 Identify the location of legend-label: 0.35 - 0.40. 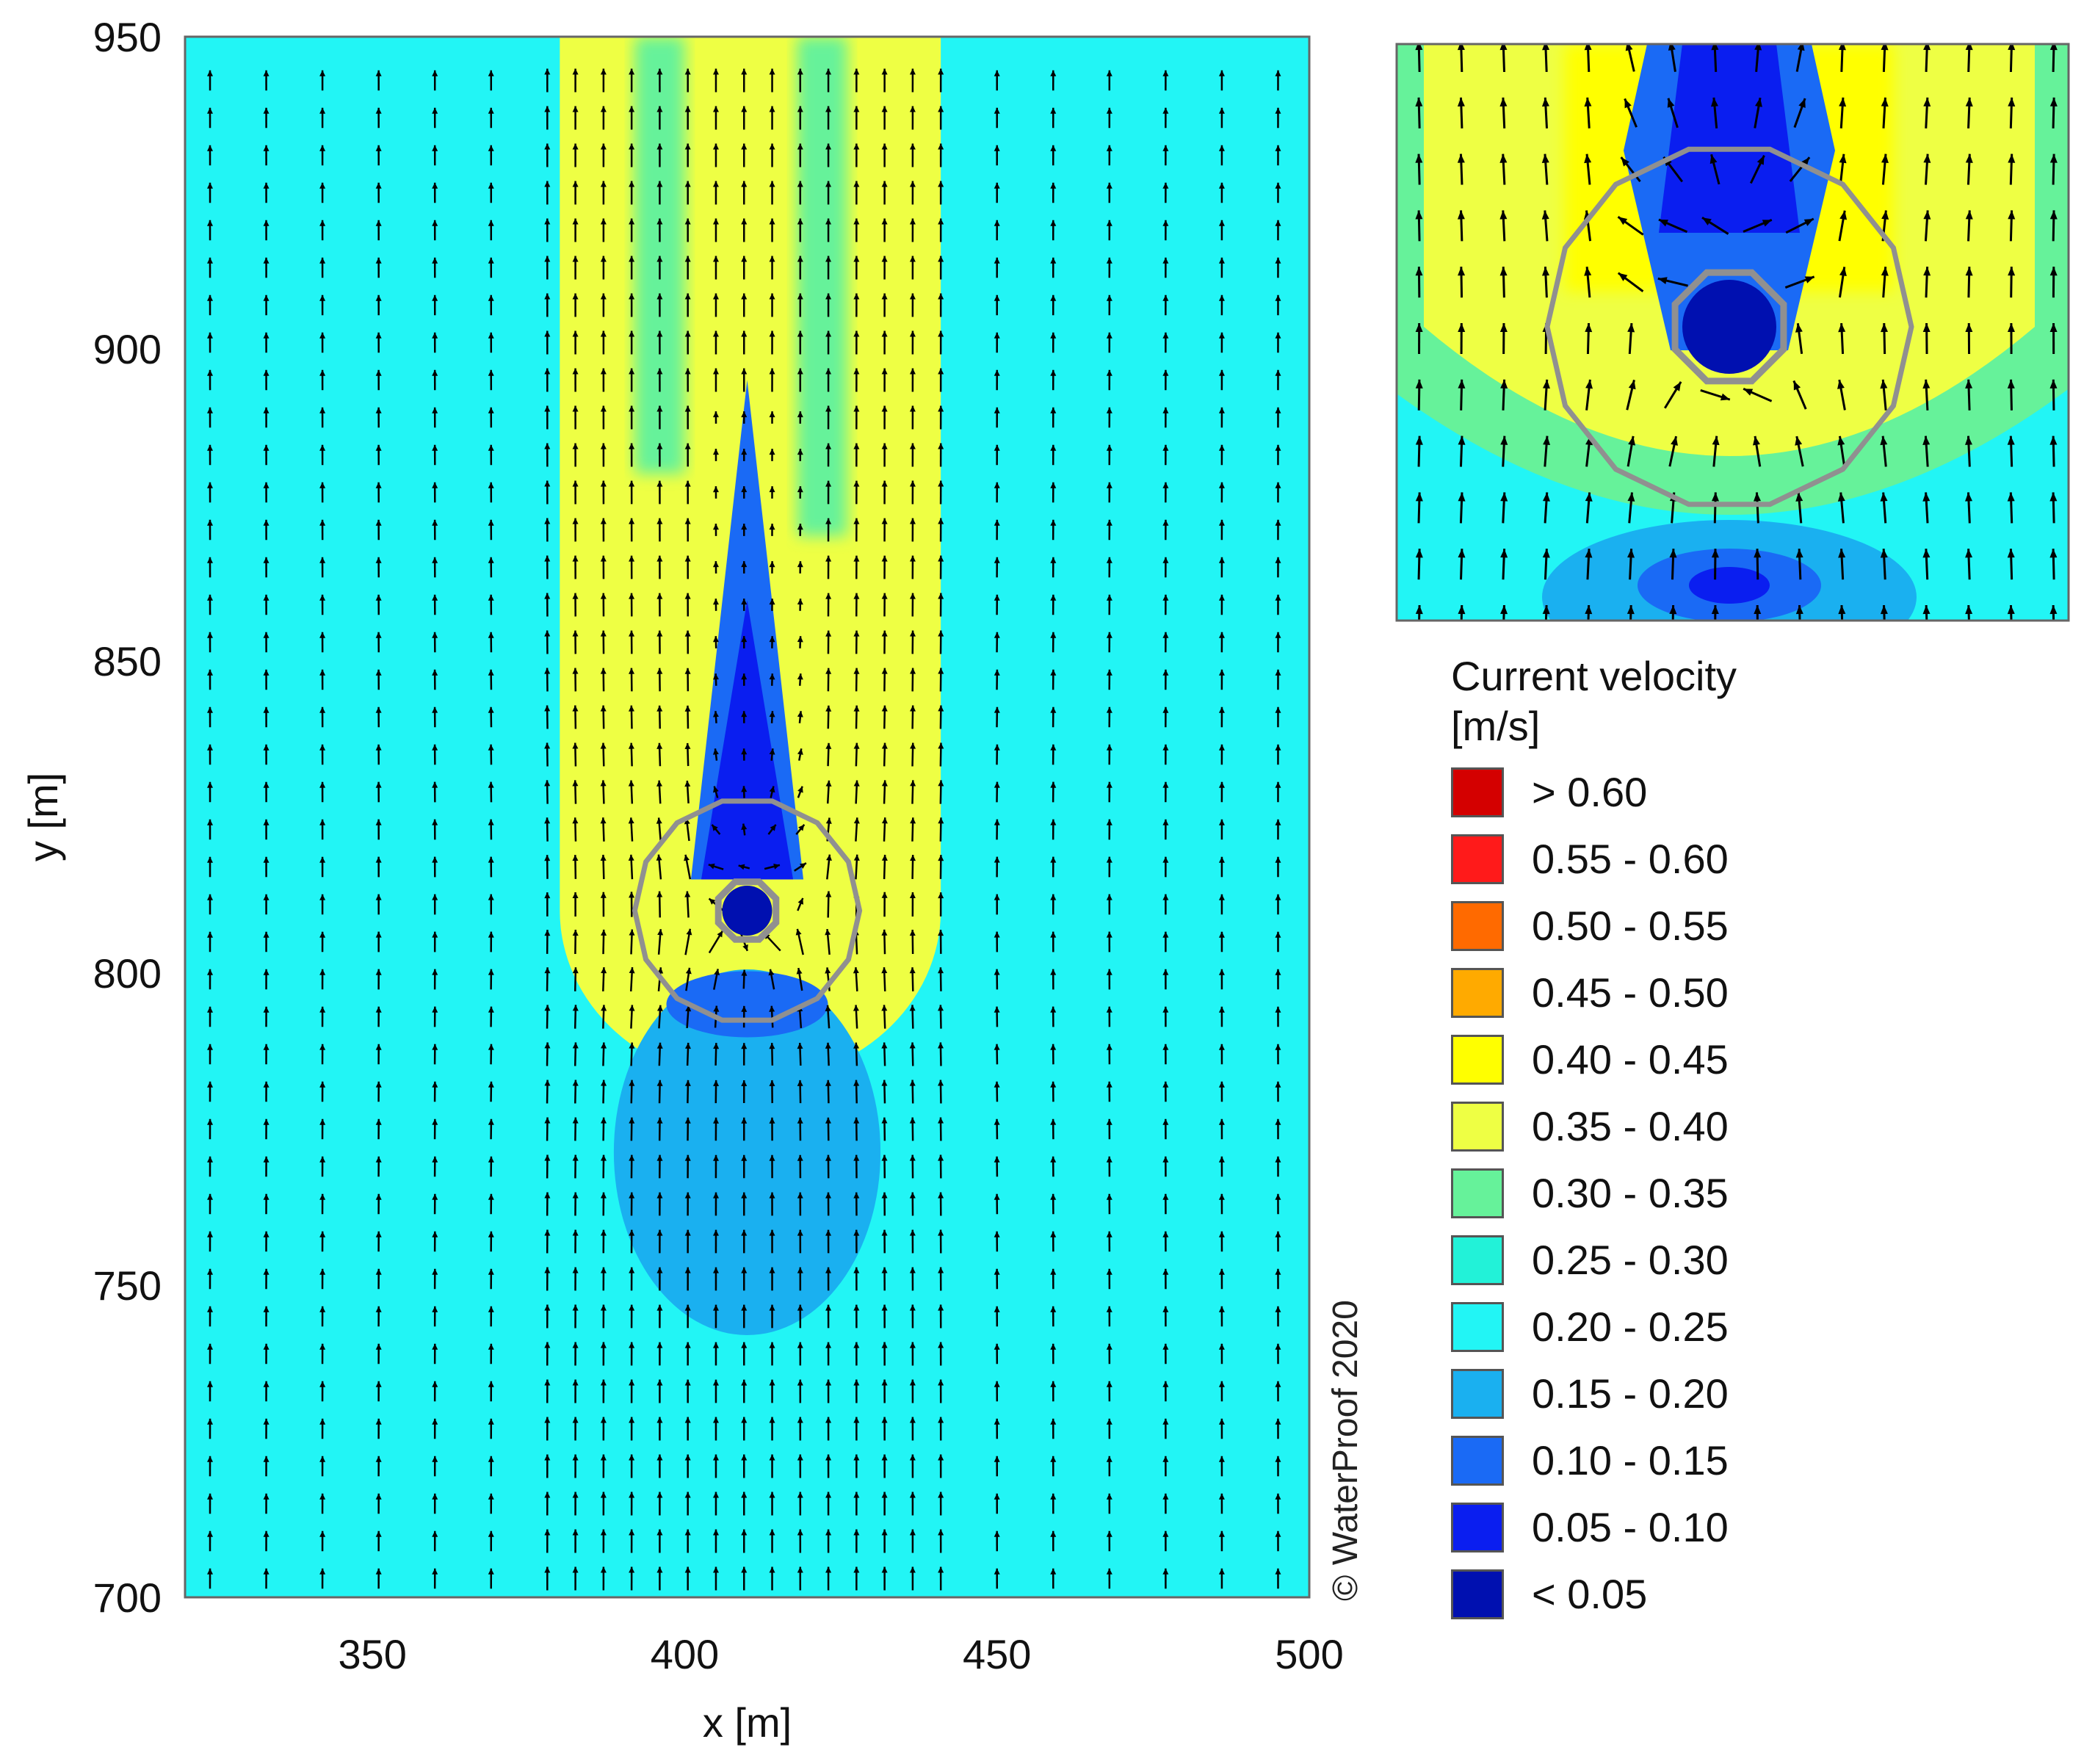
(1630, 1126).